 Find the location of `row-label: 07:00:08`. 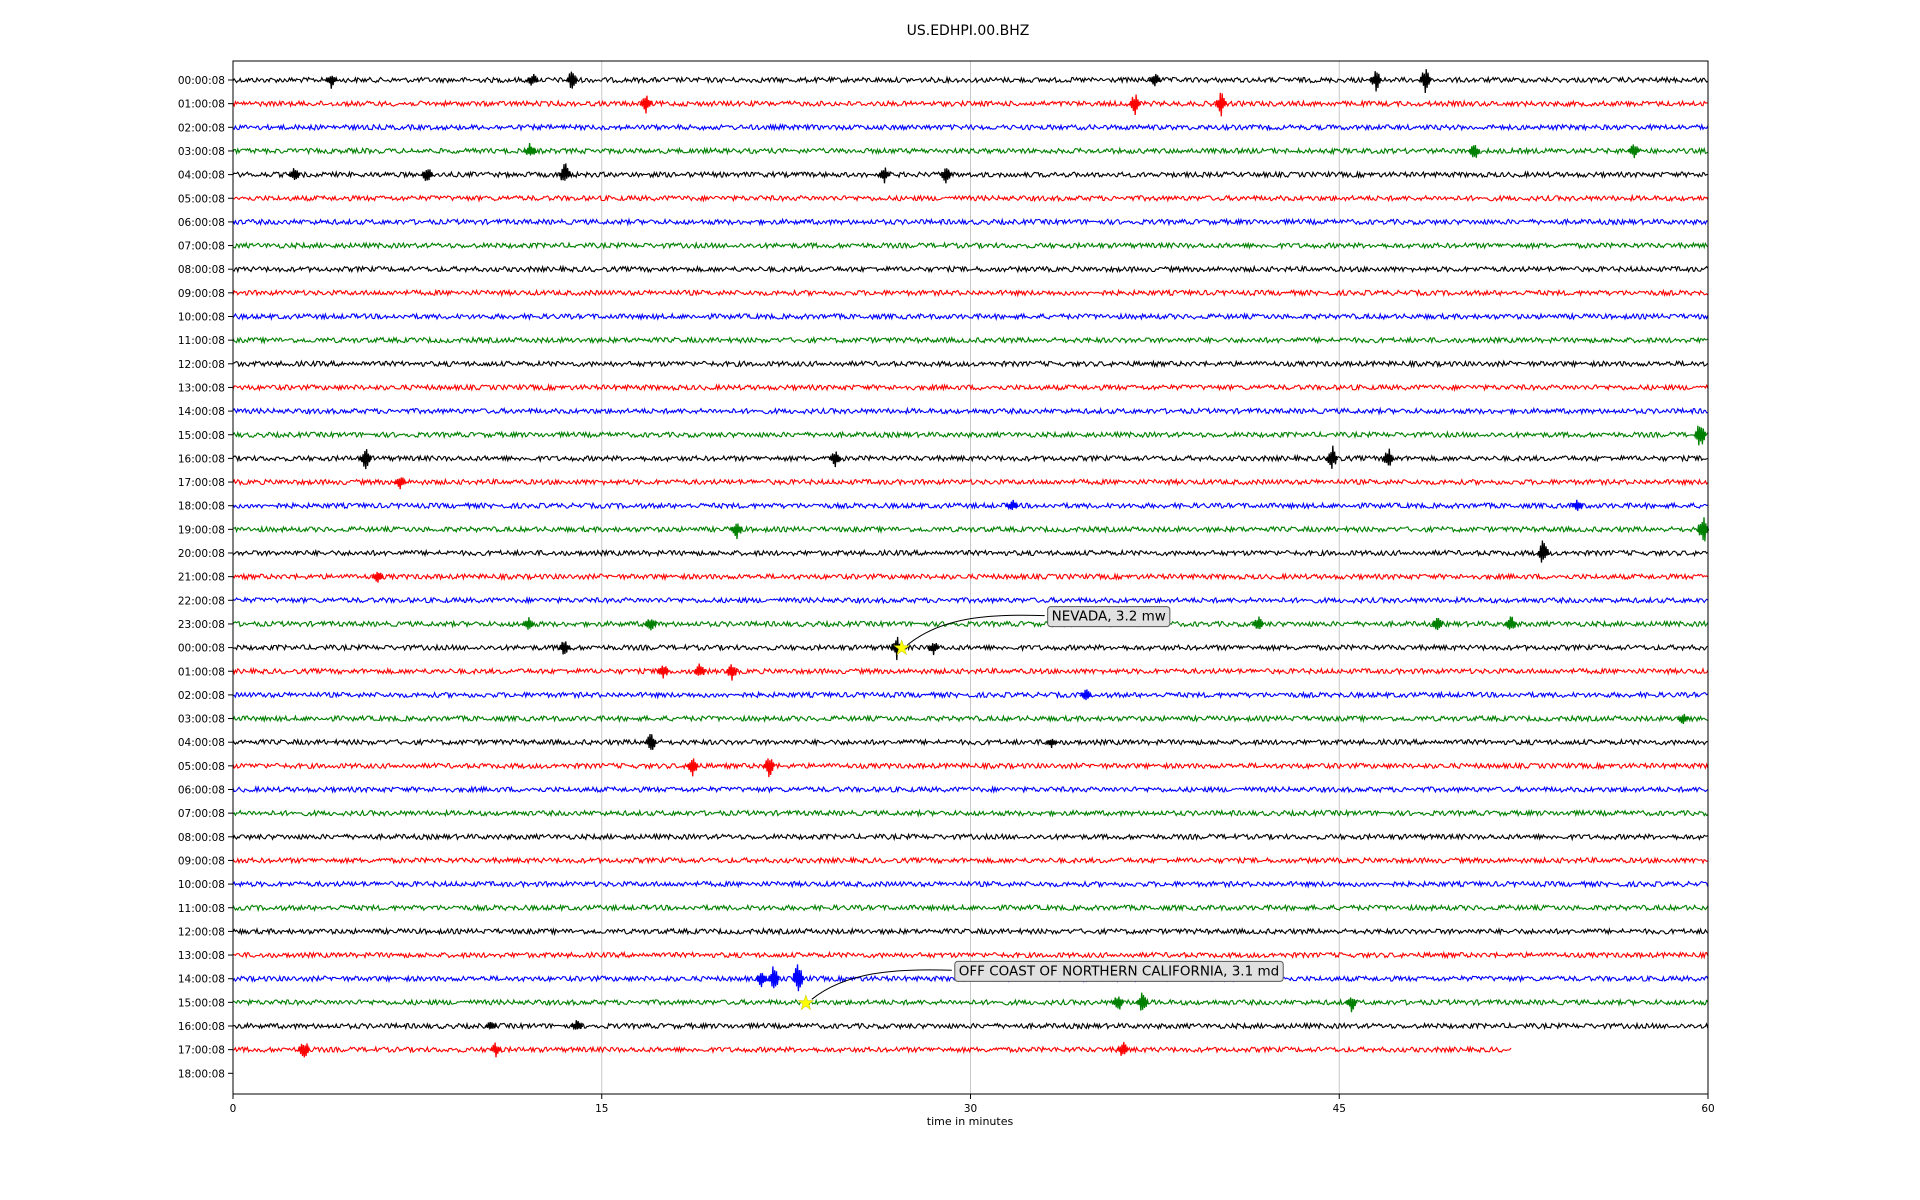

row-label: 07:00:08 is located at coordinates (201, 814).